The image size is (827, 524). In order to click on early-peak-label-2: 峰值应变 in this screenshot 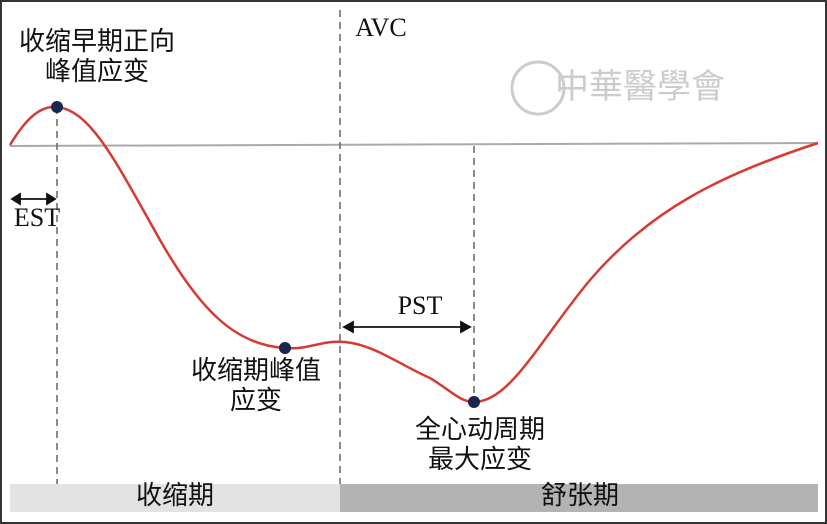, I will do `click(97, 71)`.